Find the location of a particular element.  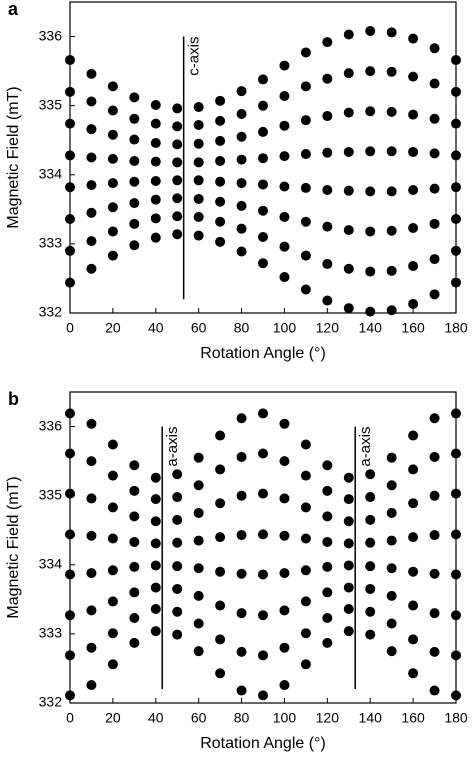

y-tick-label: 332 is located at coordinates (51, 312).